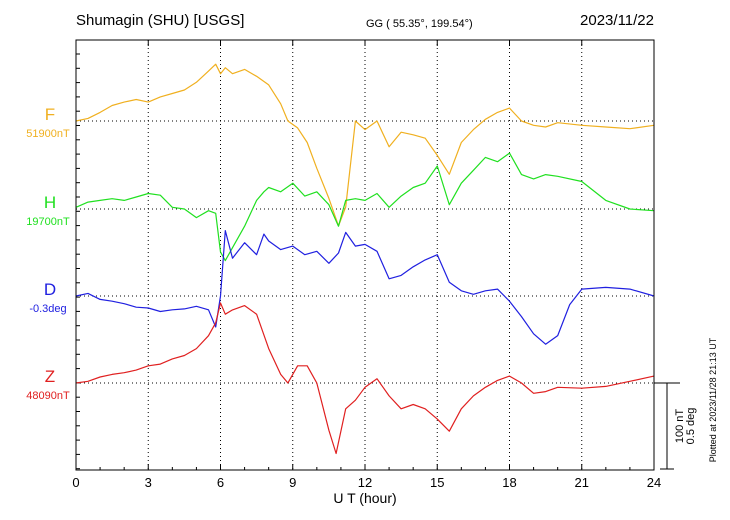  Describe the element at coordinates (617, 20) in the screenshot. I see `date-label: 2023/11/22` at that location.